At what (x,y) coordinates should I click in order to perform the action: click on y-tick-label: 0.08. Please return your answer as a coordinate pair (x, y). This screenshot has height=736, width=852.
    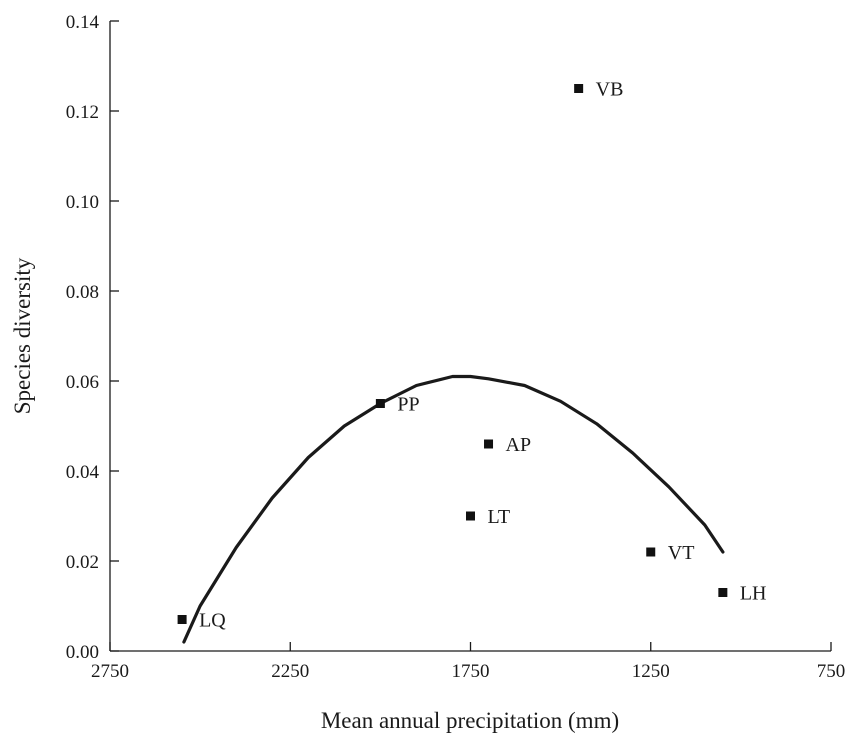
    Looking at the image, I should click on (82, 292).